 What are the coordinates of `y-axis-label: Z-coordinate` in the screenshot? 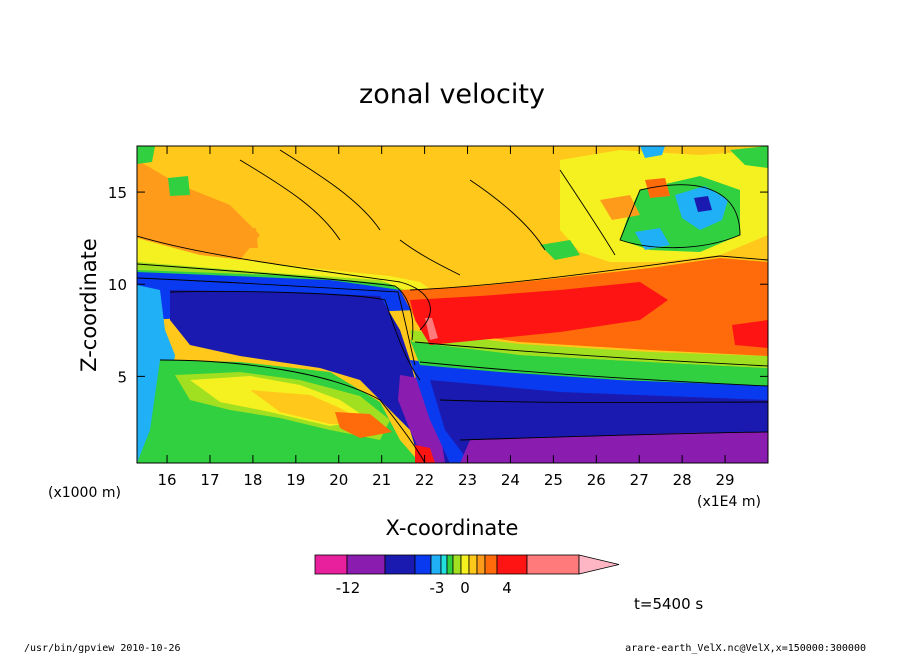 It's located at (89, 305).